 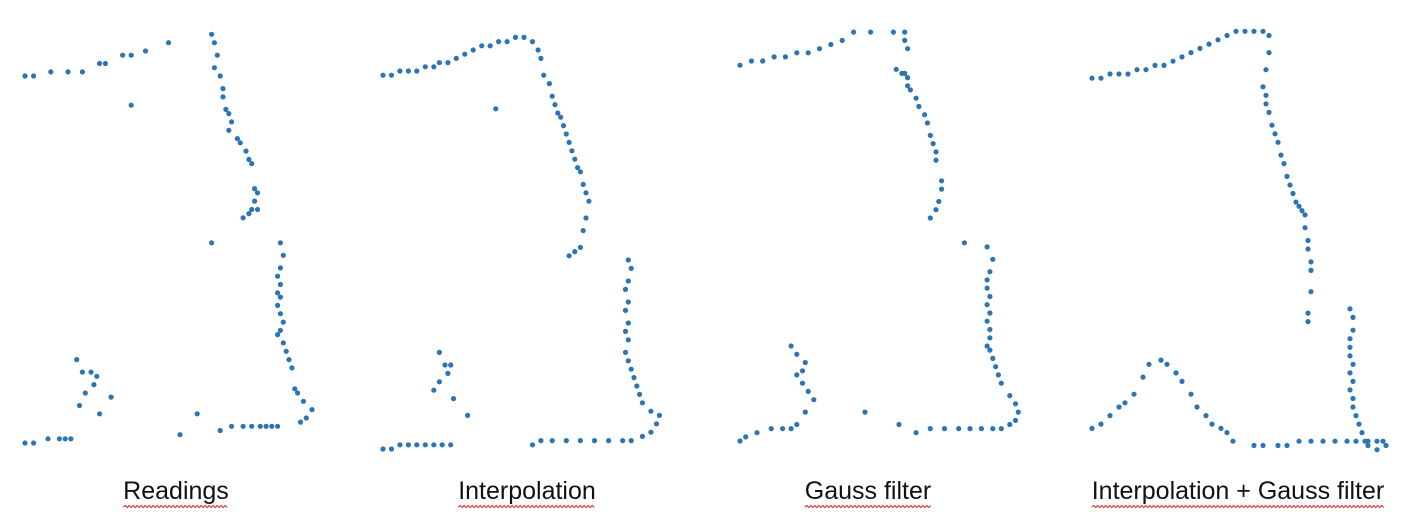 What do you see at coordinates (176, 491) in the screenshot?
I see `panel-label-readings: Readings` at bounding box center [176, 491].